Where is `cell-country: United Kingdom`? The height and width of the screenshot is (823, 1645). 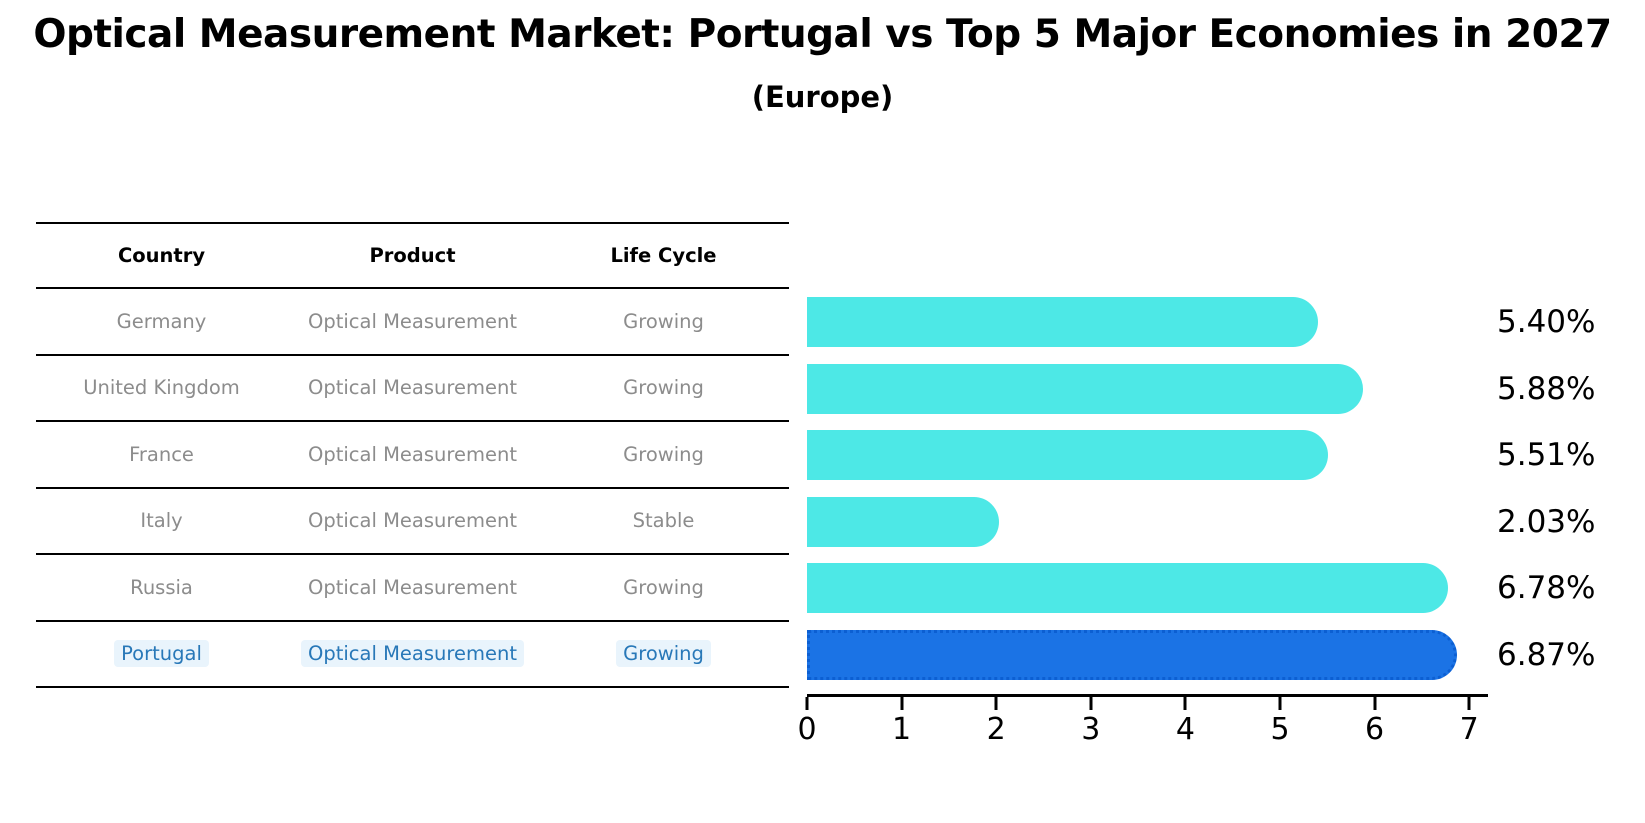
cell-country: United Kingdom is located at coordinates (161, 387).